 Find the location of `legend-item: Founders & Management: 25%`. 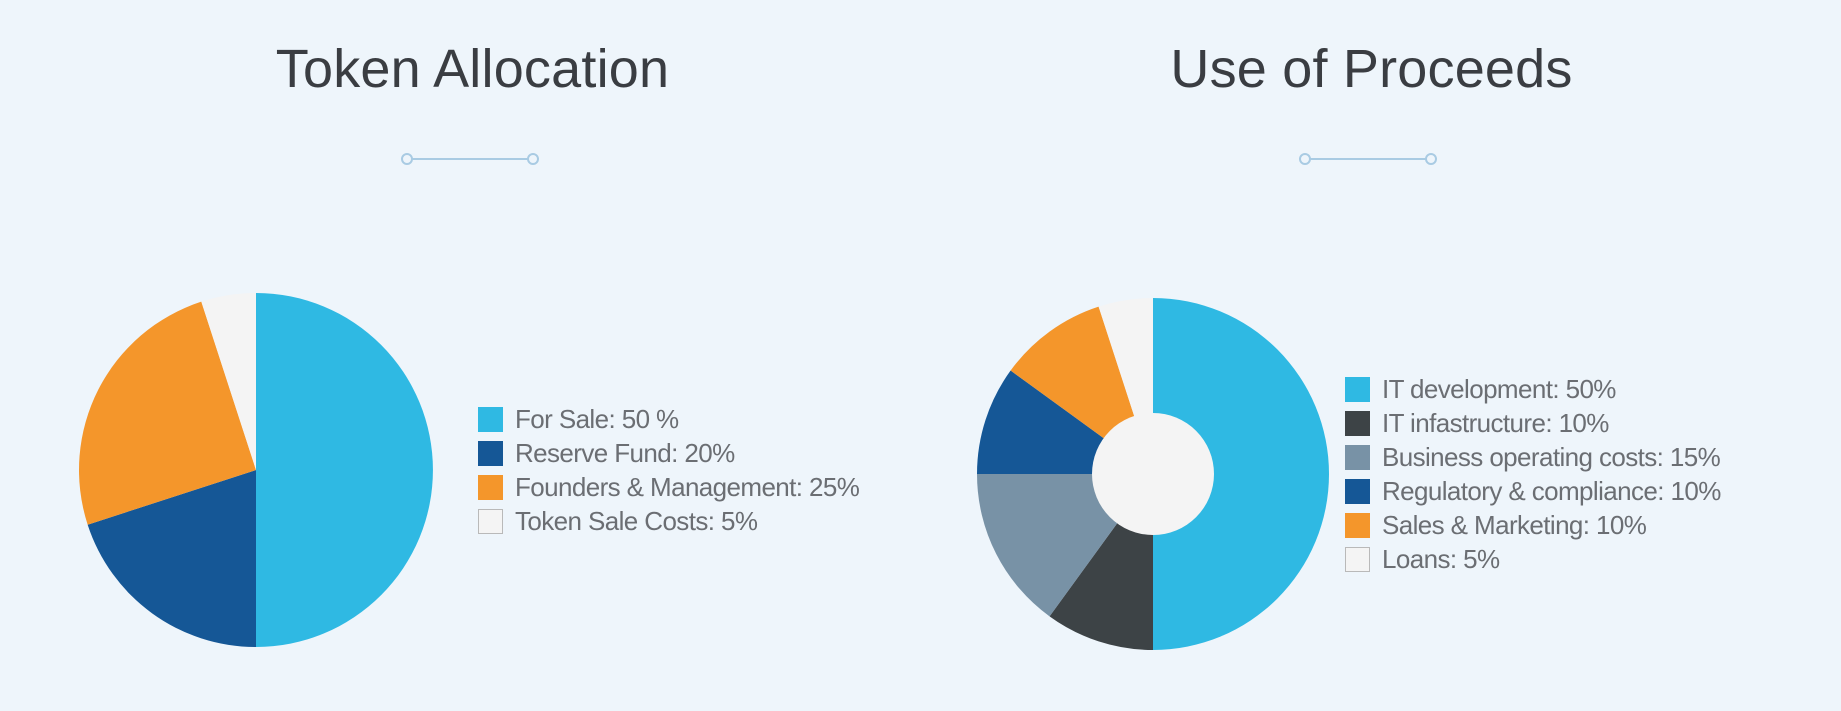

legend-item: Founders & Management: 25% is located at coordinates (669, 487).